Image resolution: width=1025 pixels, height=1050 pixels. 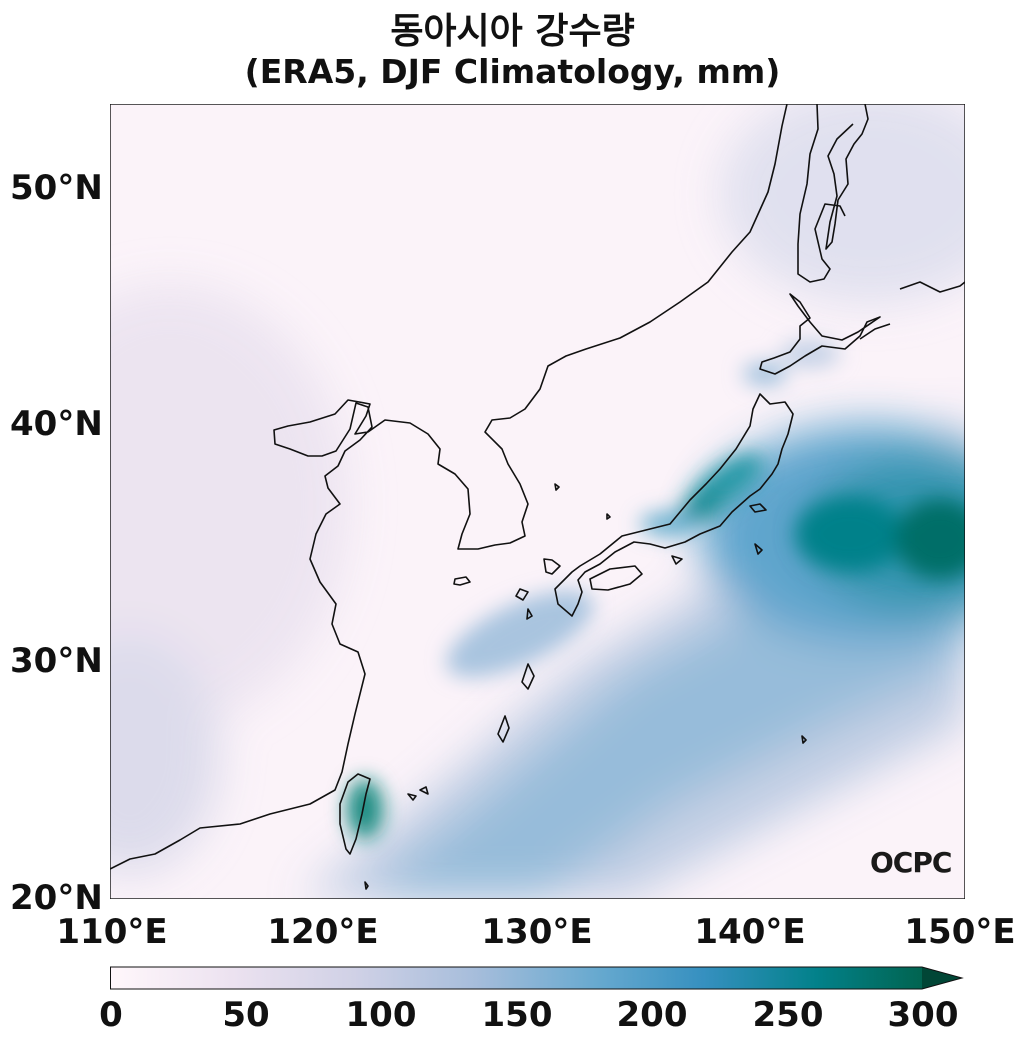 I want to click on colorbar-tick-0: 0, so click(x=111, y=1015).